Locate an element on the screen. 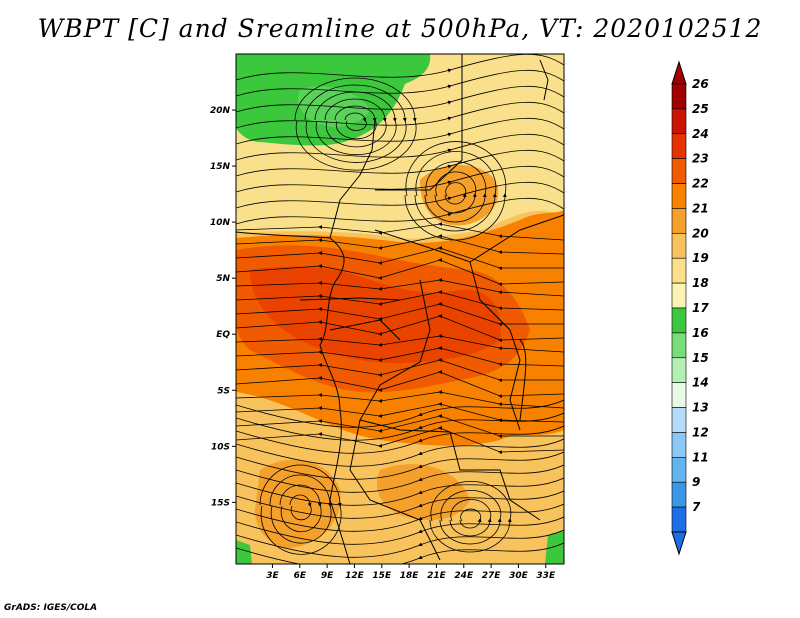 Image resolution: width=800 pixels, height=618 pixels. colorbar-label: 24 is located at coordinates (700, 134).